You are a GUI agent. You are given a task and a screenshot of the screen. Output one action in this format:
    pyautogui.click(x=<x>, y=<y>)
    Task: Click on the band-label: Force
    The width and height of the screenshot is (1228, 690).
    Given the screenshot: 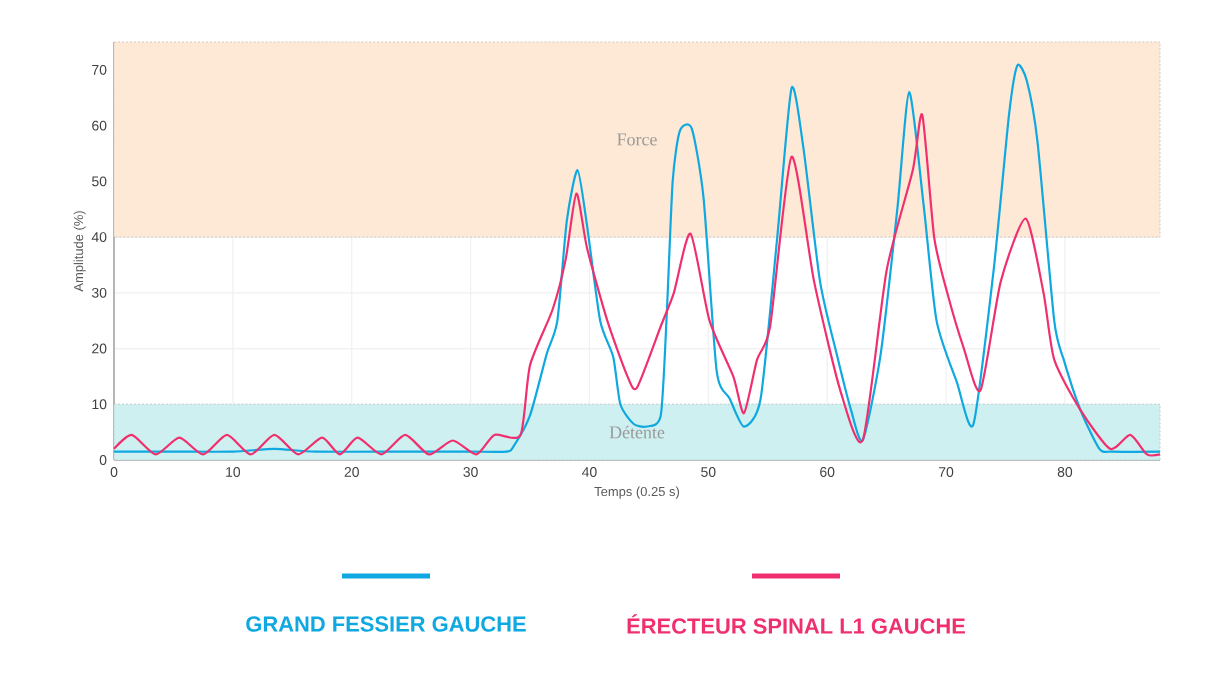 What is the action you would take?
    pyautogui.click(x=637, y=139)
    